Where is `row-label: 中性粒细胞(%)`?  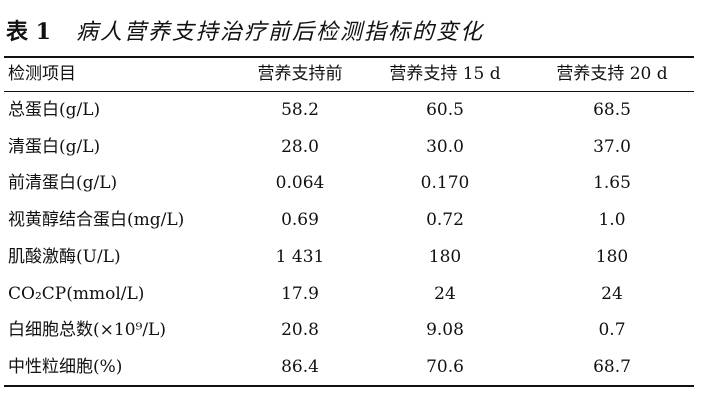 row-label: 中性粒细胞(%) is located at coordinates (65, 366).